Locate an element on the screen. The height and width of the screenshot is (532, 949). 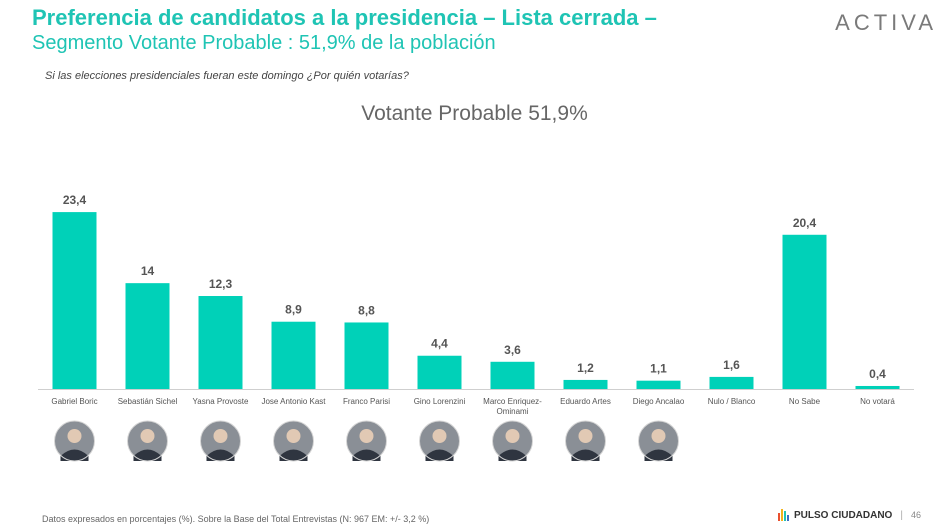
category-label: Marco Enriquez-Ominami is located at coordinates (512, 406).